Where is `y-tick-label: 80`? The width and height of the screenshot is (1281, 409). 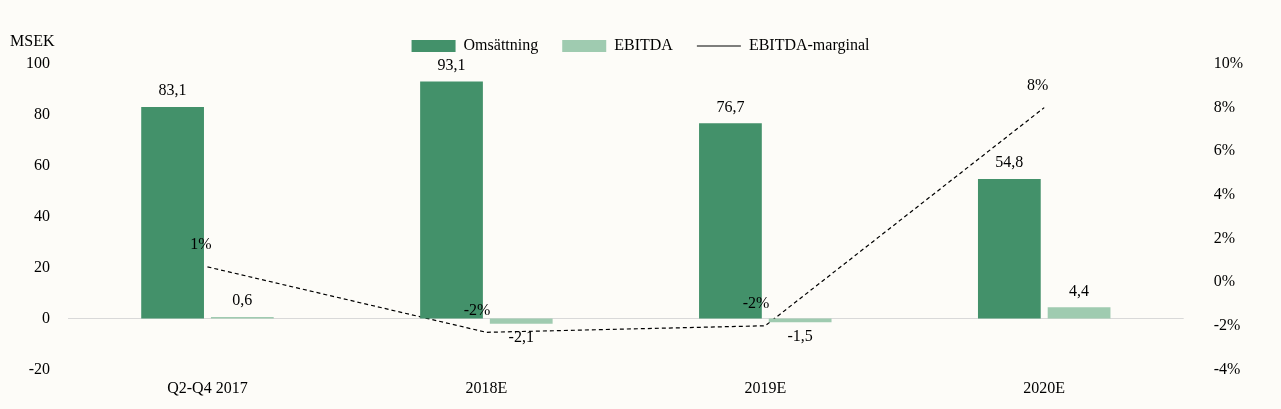
y-tick-label: 80 is located at coordinates (42, 114).